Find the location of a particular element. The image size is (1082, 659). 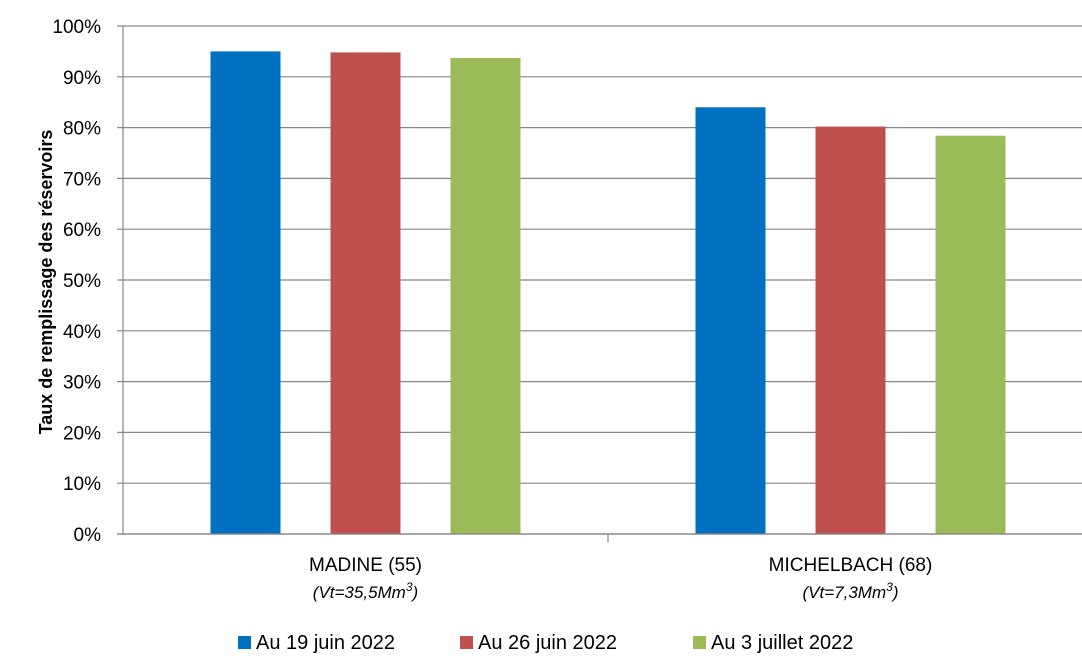

y-tick-label: 30% is located at coordinates (82, 383).